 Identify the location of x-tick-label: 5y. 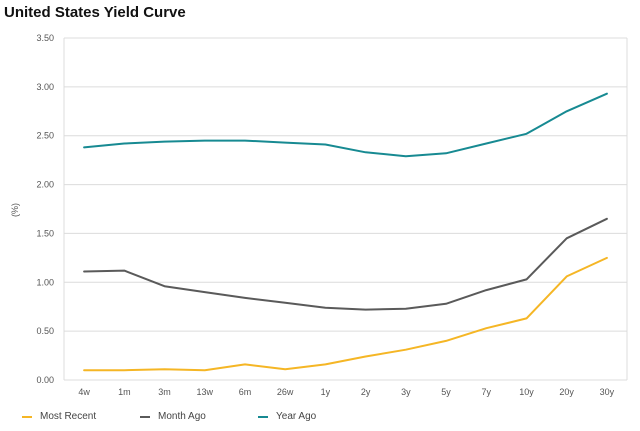
(446, 392).